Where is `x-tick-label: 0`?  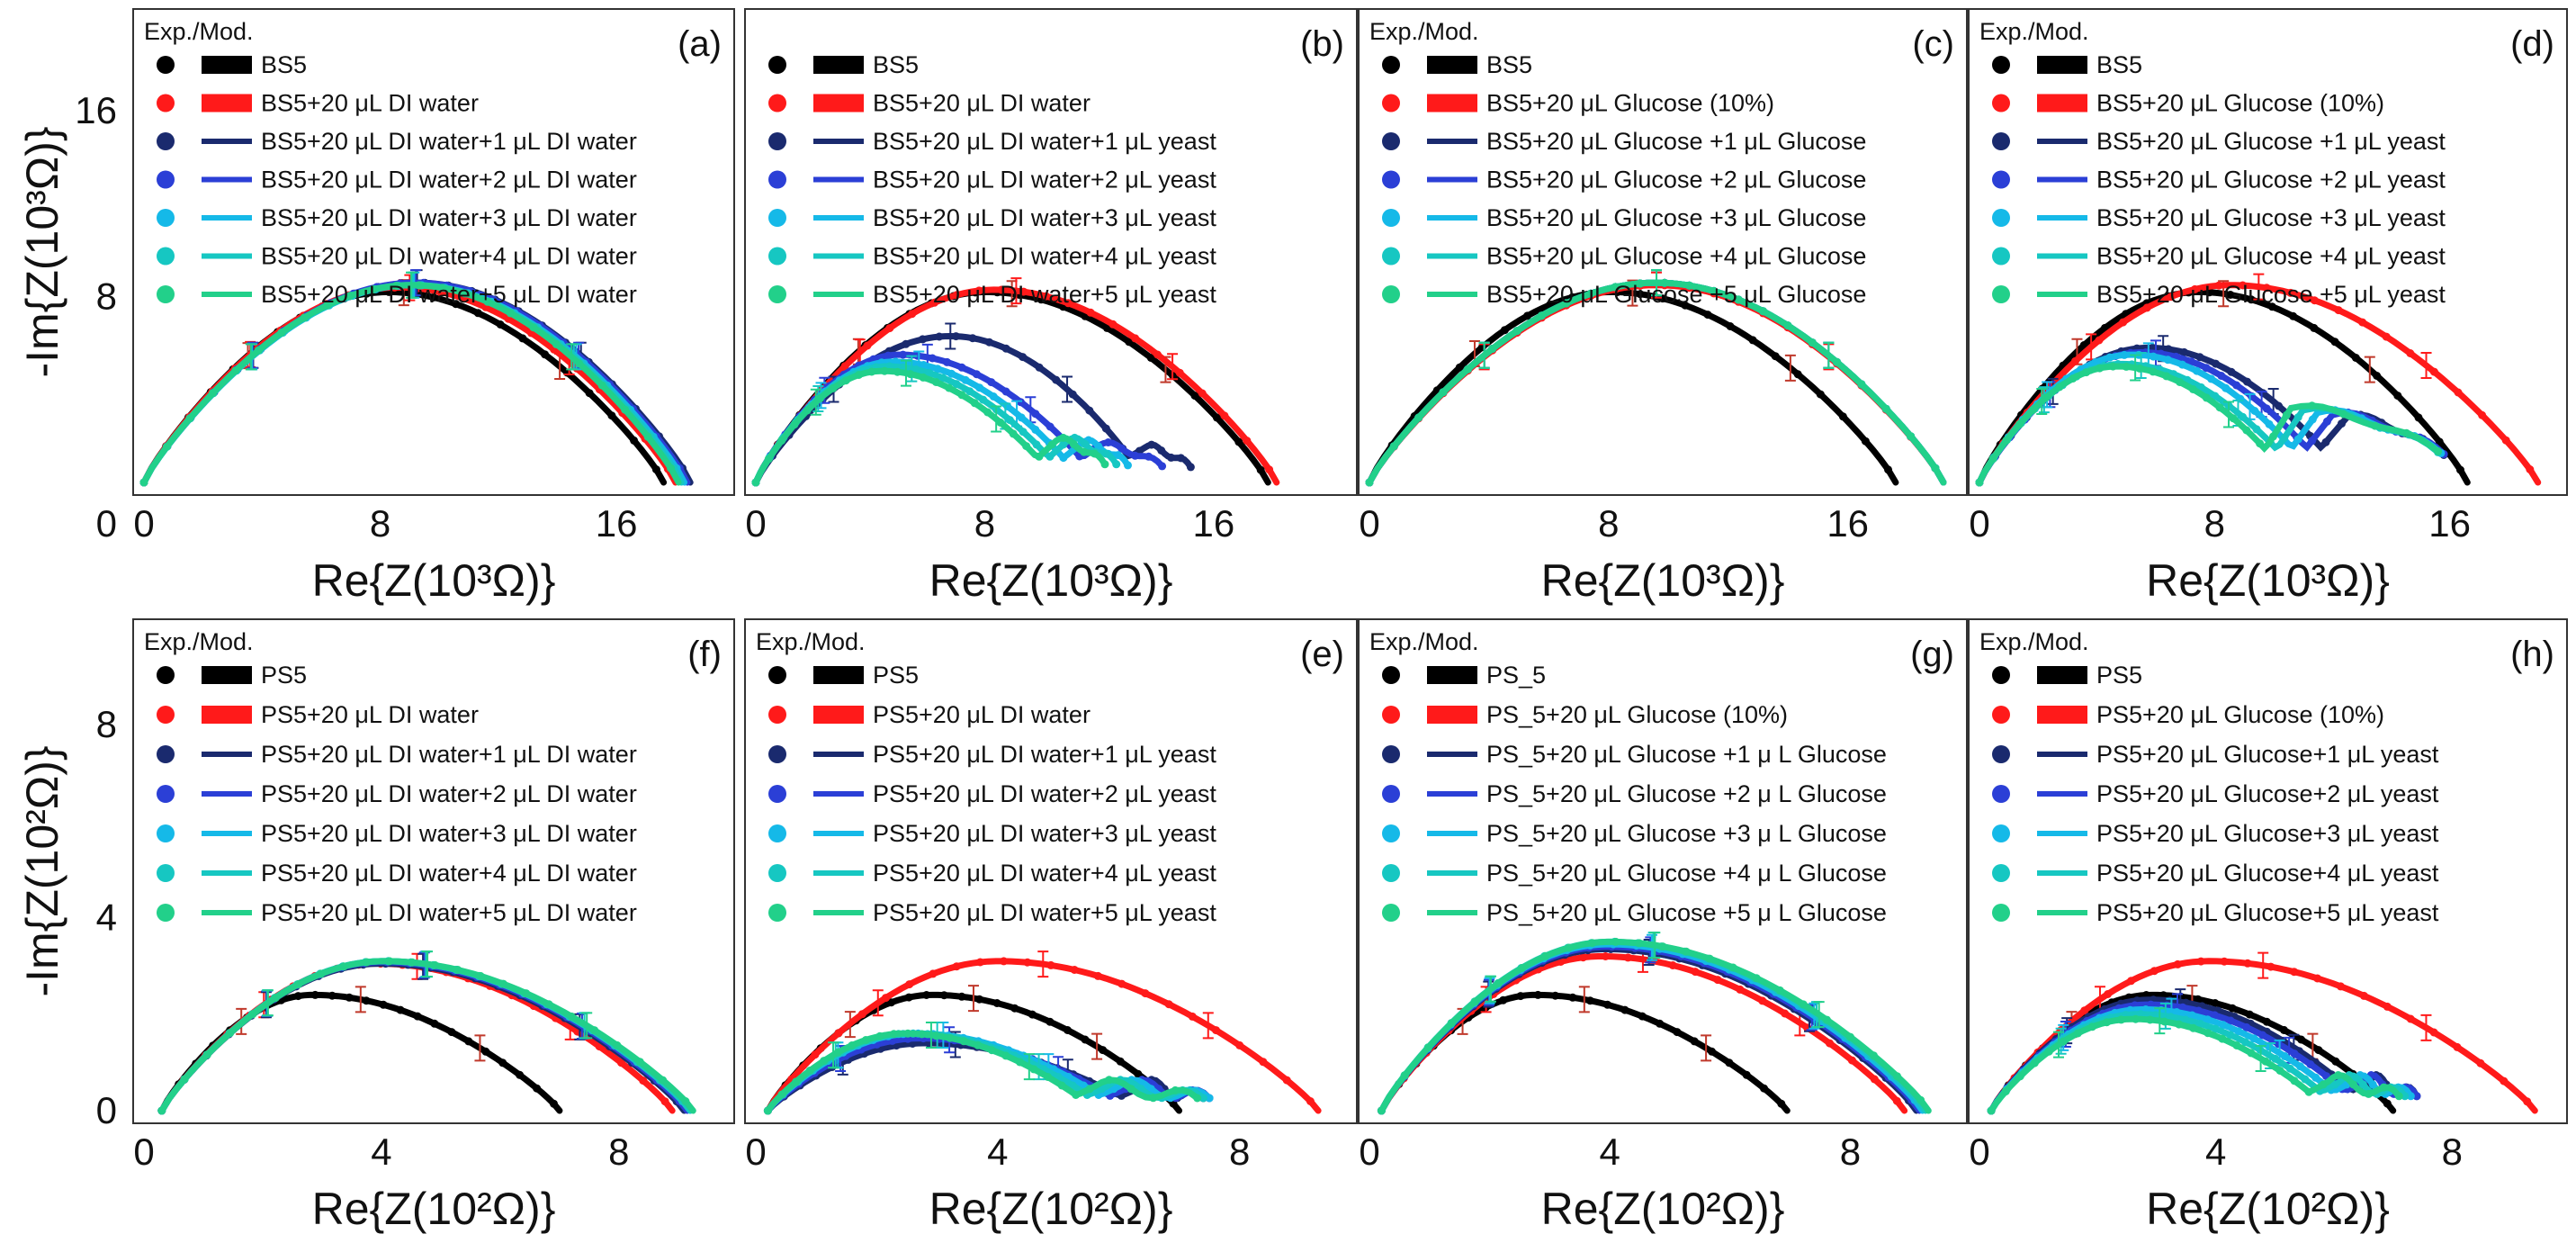 x-tick-label: 0 is located at coordinates (143, 1151).